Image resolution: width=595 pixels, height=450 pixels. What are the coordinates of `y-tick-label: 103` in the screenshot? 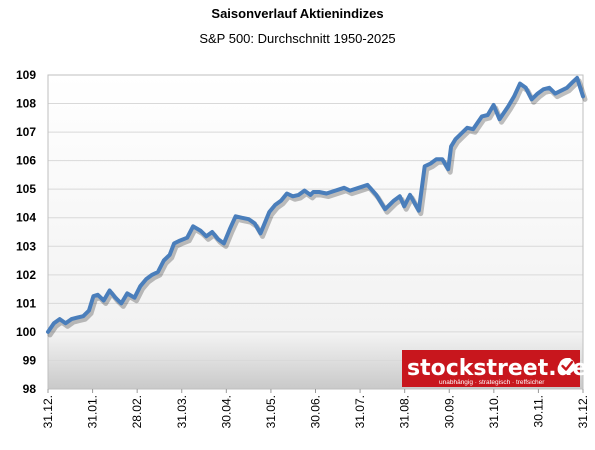 It's located at (26, 246).